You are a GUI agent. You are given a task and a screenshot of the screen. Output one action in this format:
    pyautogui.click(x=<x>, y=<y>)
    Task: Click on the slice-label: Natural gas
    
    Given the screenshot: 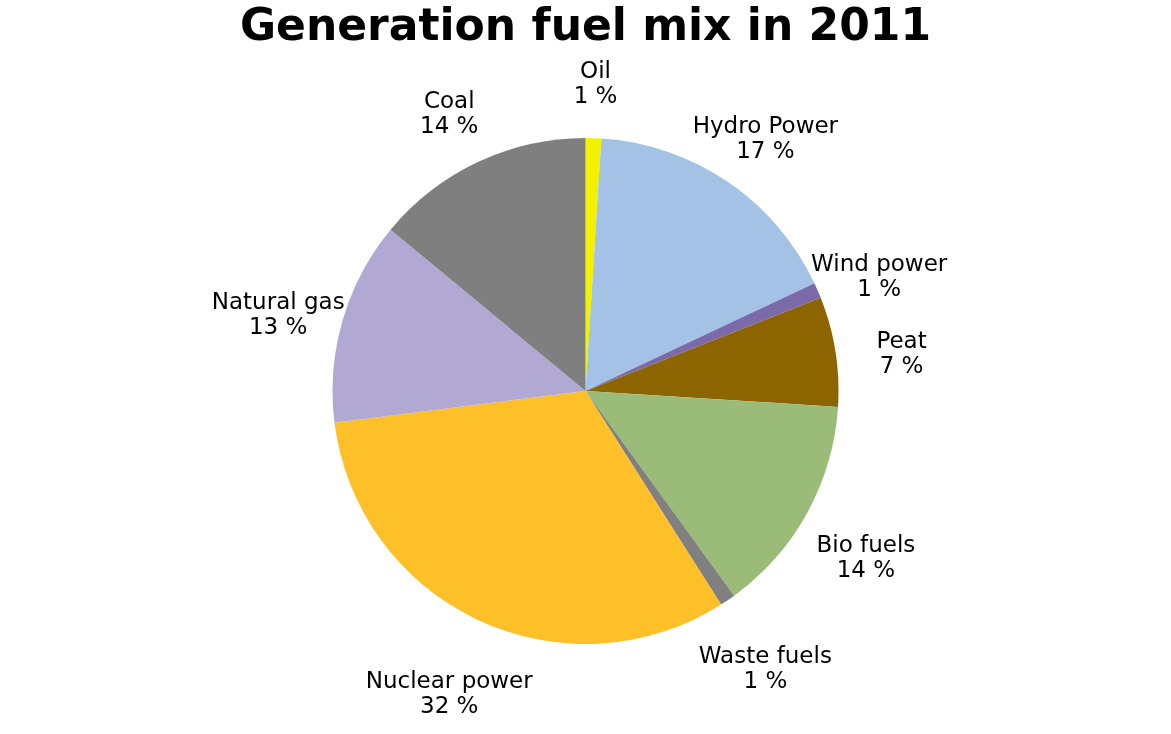 What is the action you would take?
    pyautogui.click(x=278, y=300)
    